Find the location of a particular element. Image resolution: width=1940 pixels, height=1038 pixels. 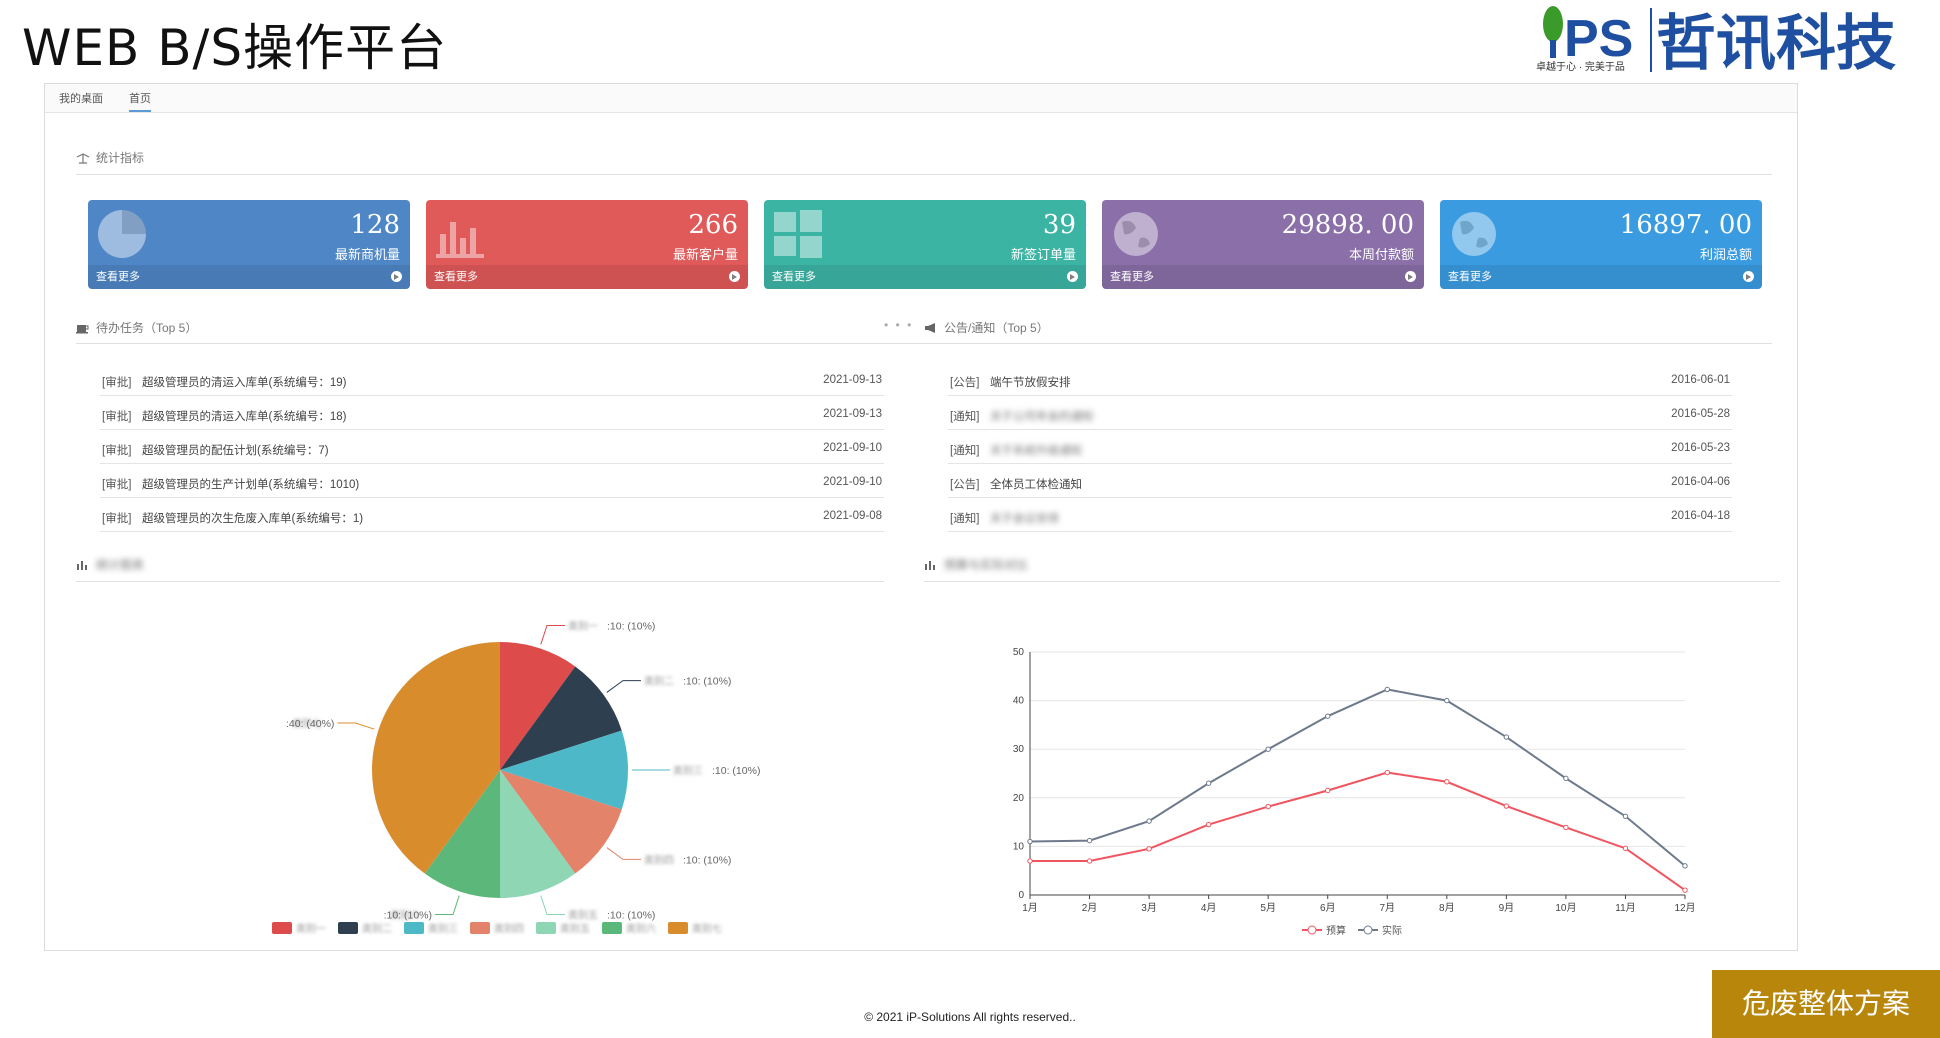

item-title: 关于系统升级通知 is located at coordinates (1036, 451).